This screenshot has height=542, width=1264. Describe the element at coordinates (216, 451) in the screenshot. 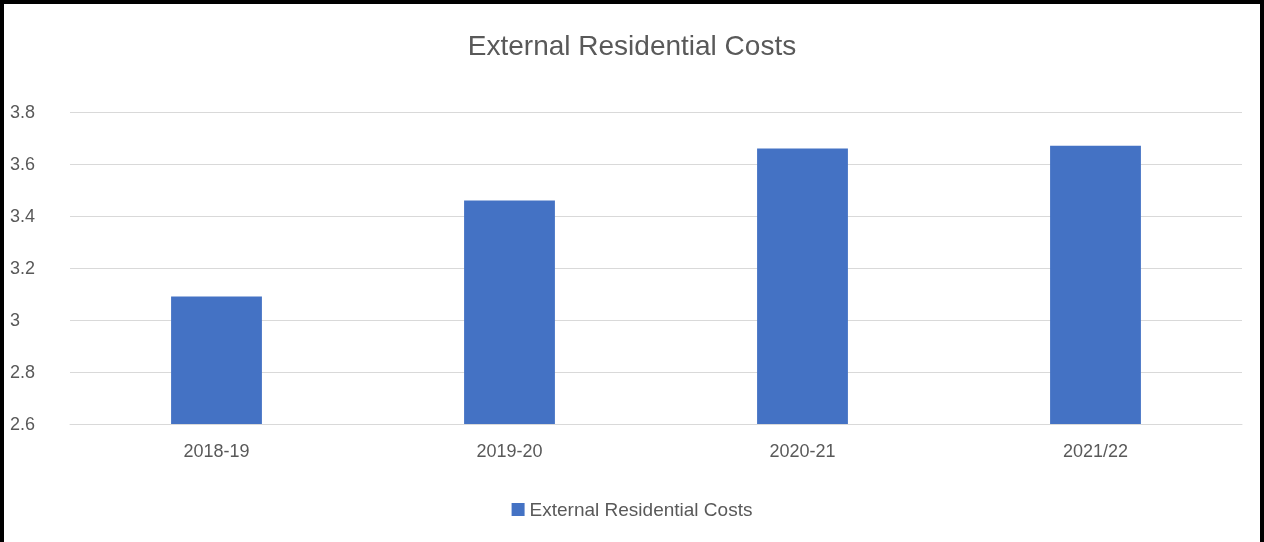

I see `x-tick-label: 2018-19` at that location.